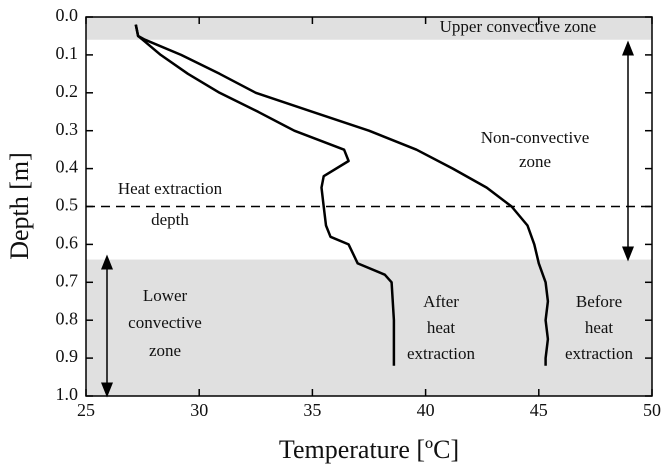  What do you see at coordinates (599, 301) in the screenshot?
I see `annotation: Before` at bounding box center [599, 301].